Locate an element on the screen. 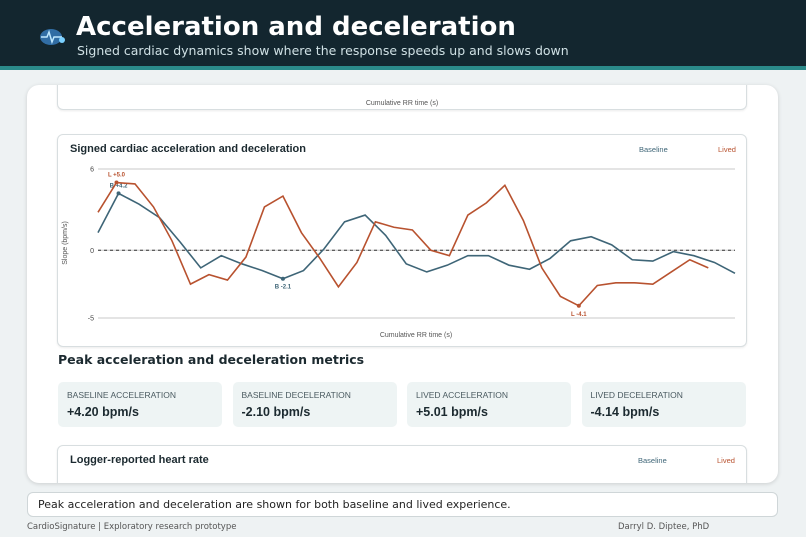  metric-value: -4.14 bpm/s is located at coordinates (625, 412).